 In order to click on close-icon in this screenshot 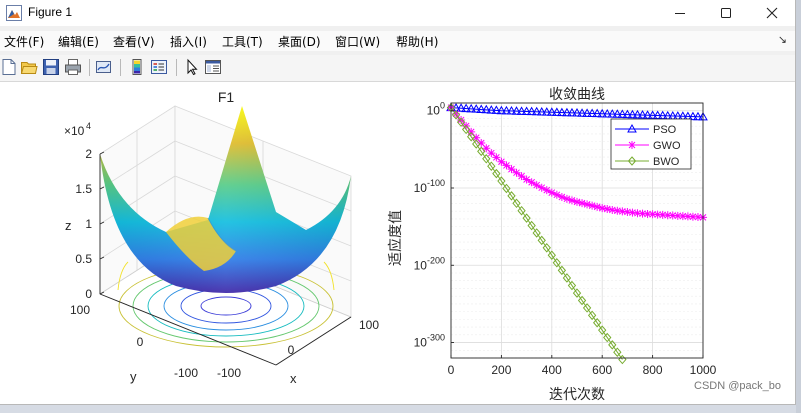, I will do `click(772, 13)`.